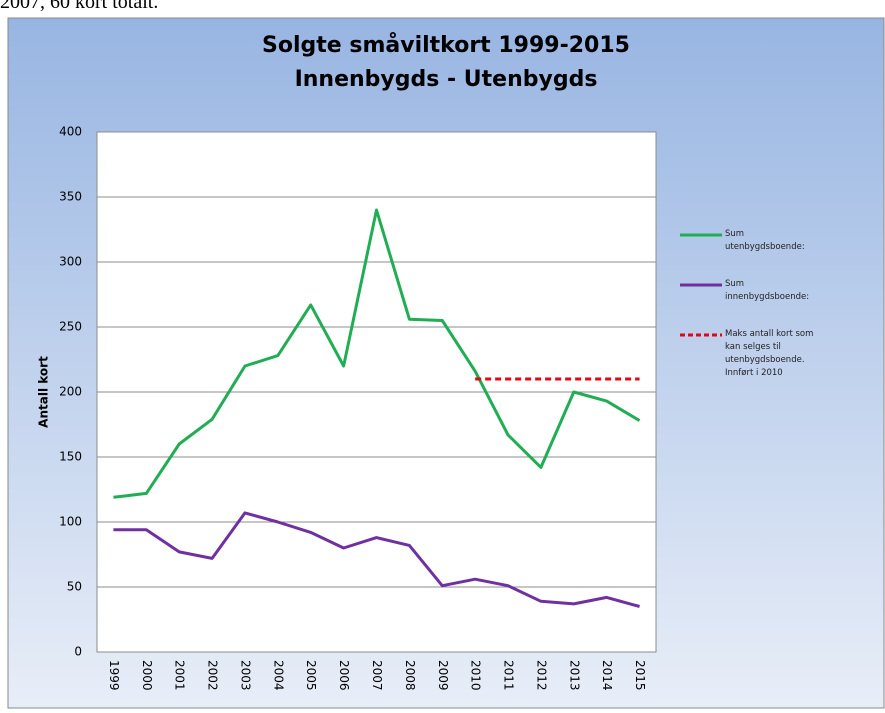  Describe the element at coordinates (476, 675) in the screenshot. I see `x-tick-label: 2010` at that location.